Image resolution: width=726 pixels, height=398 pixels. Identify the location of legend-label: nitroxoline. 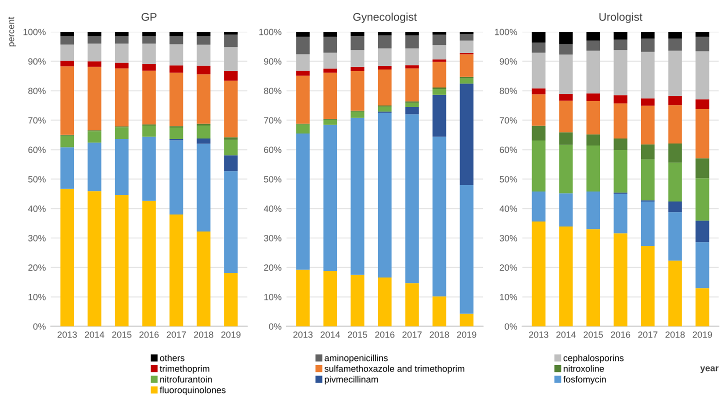
(584, 368).